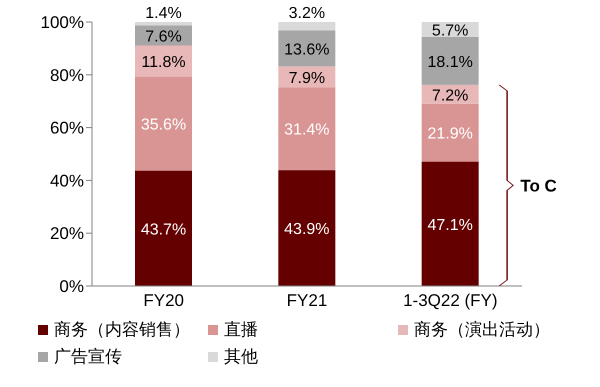 The height and width of the screenshot is (387, 600). I want to click on x-tick-label: FY20, so click(163, 300).